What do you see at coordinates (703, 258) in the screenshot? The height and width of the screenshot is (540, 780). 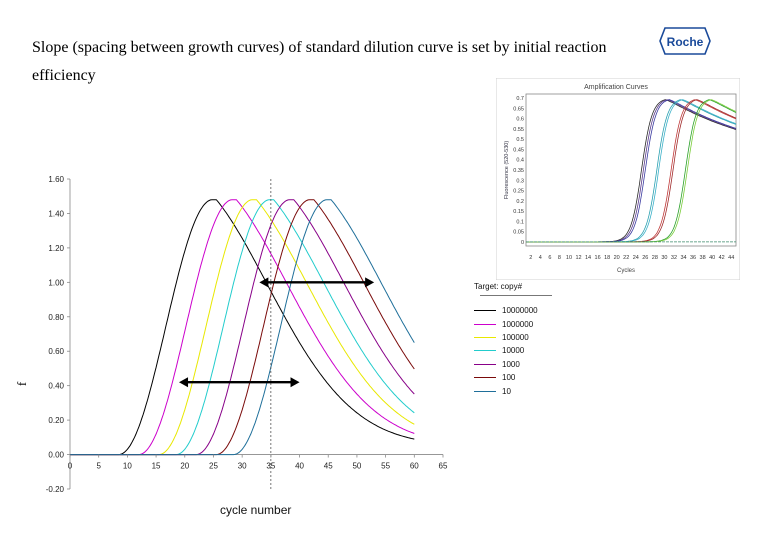 I see `inset-x-tick: 38` at bounding box center [703, 258].